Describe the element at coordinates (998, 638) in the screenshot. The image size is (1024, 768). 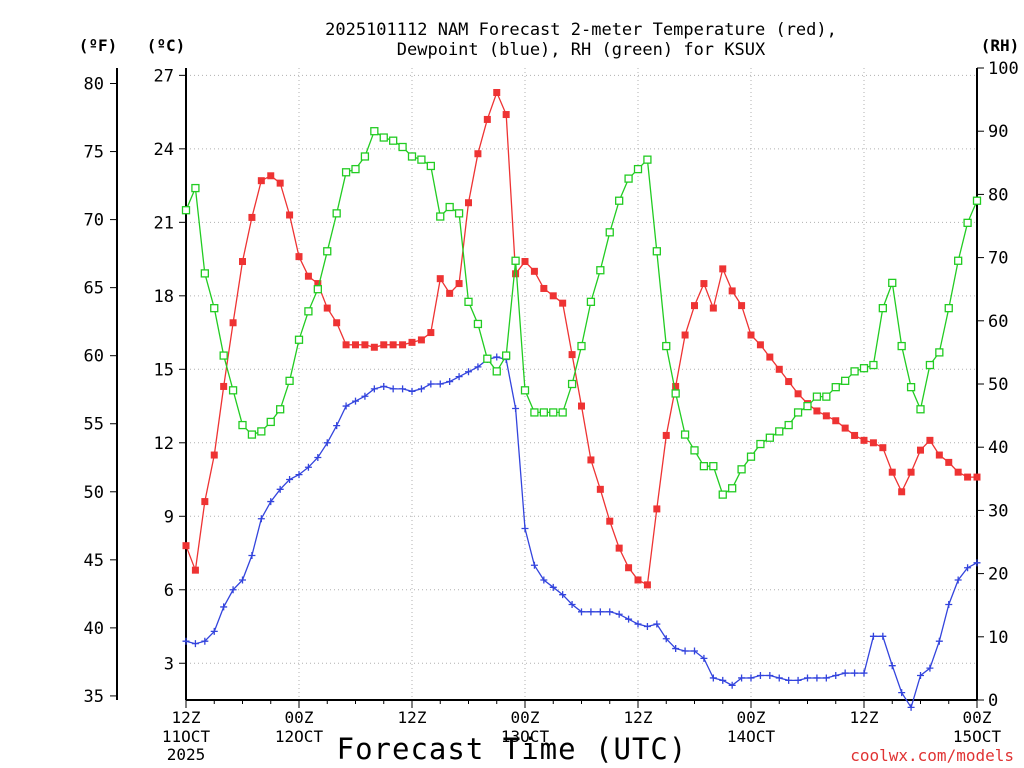
I see `rh-tick-label: 10` at that location.